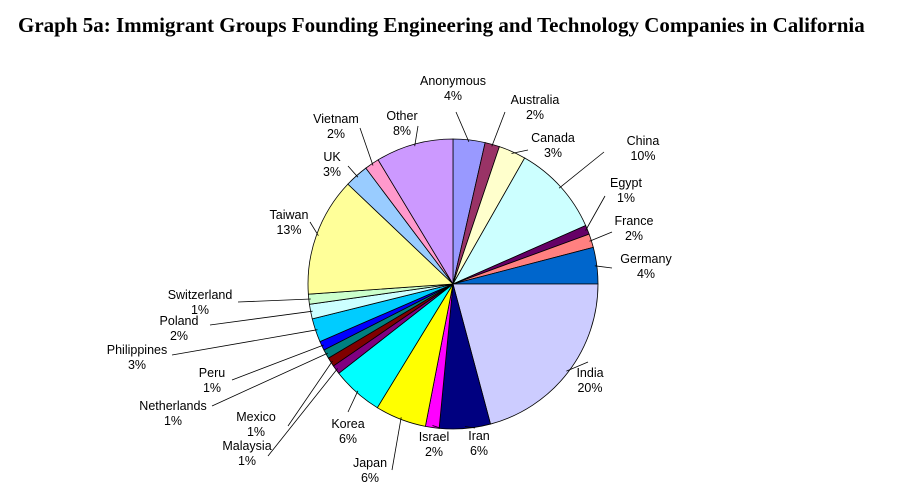 The width and height of the screenshot is (900, 492). I want to click on slice-name-anonymous: Anonymous, so click(453, 81).